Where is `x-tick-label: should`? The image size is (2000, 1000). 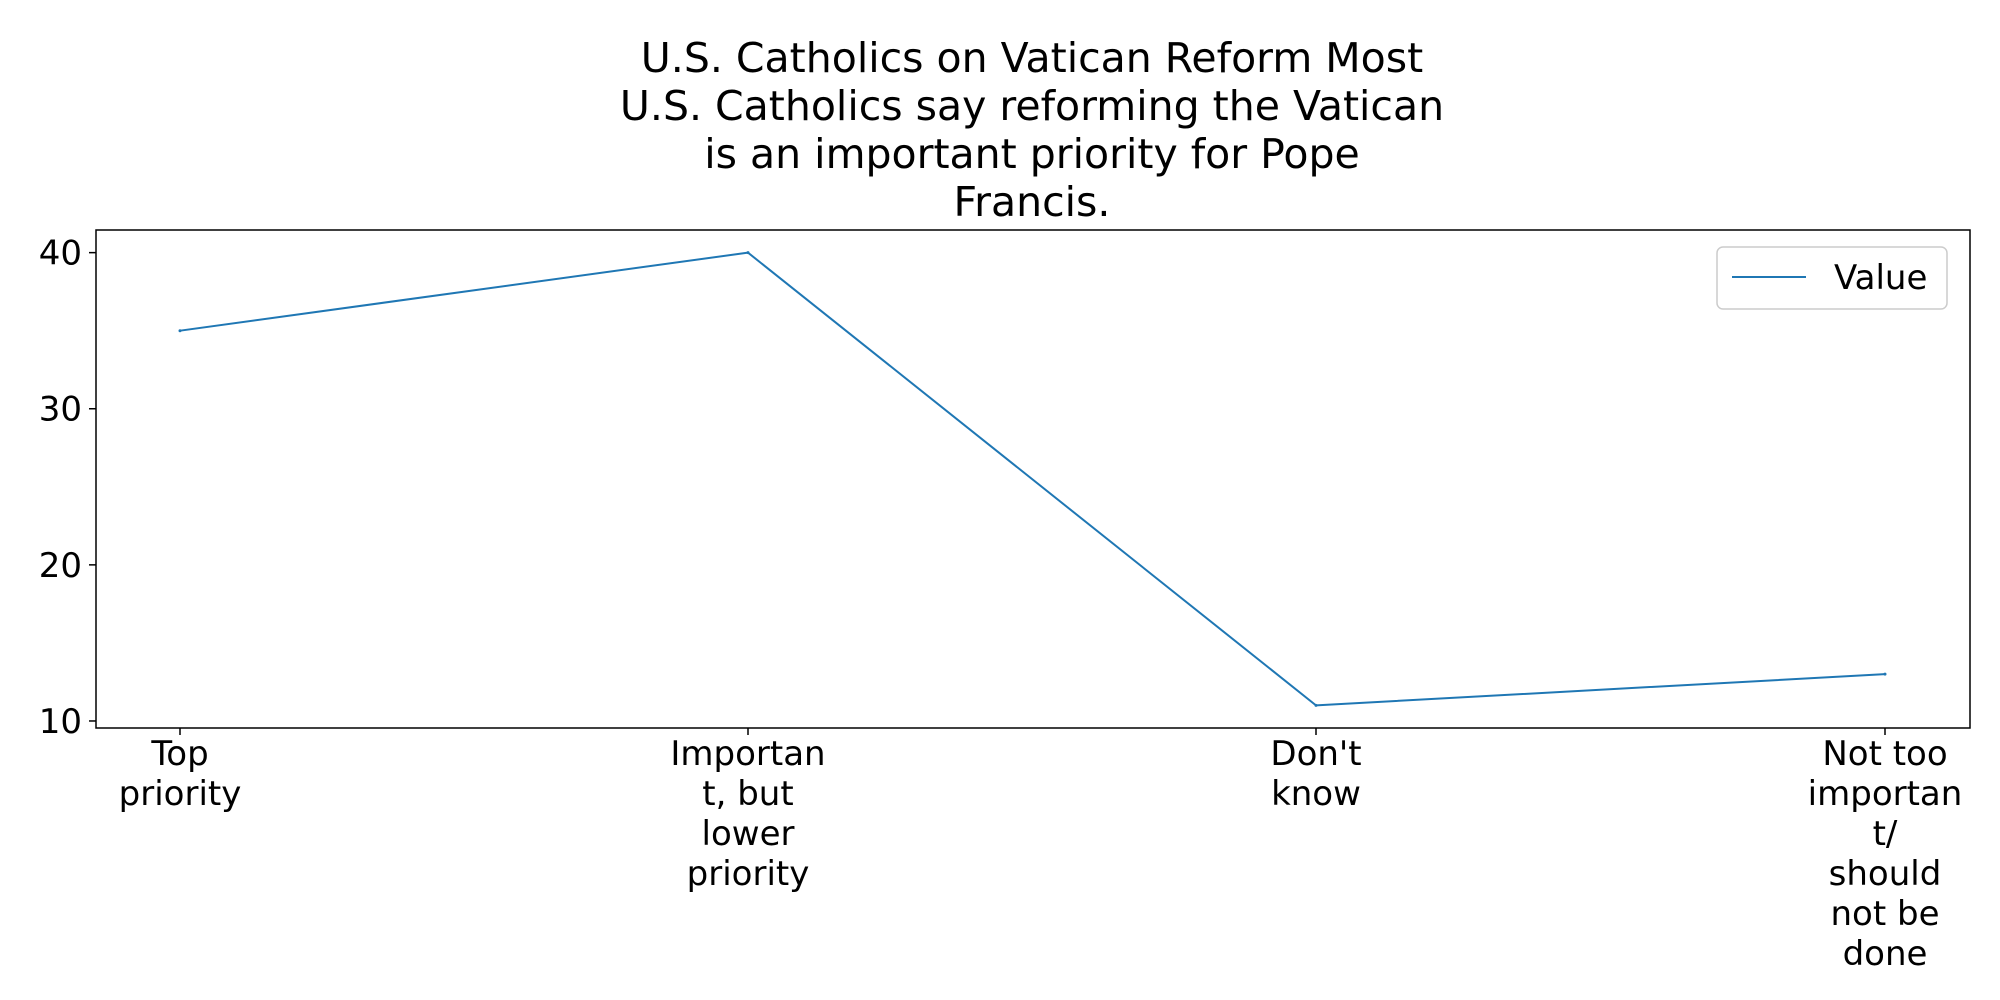 x-tick-label: should is located at coordinates (1885, 874).